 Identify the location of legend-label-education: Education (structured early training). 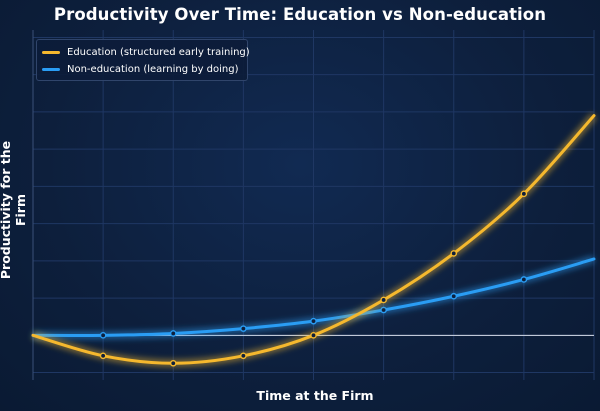
(158, 52).